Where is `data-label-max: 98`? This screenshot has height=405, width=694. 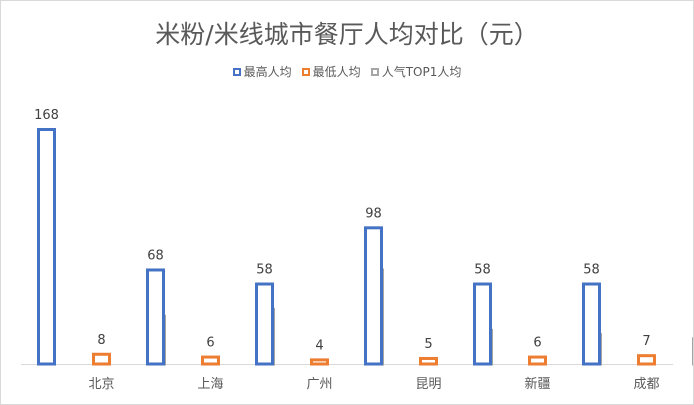 data-label-max: 98 is located at coordinates (373, 213).